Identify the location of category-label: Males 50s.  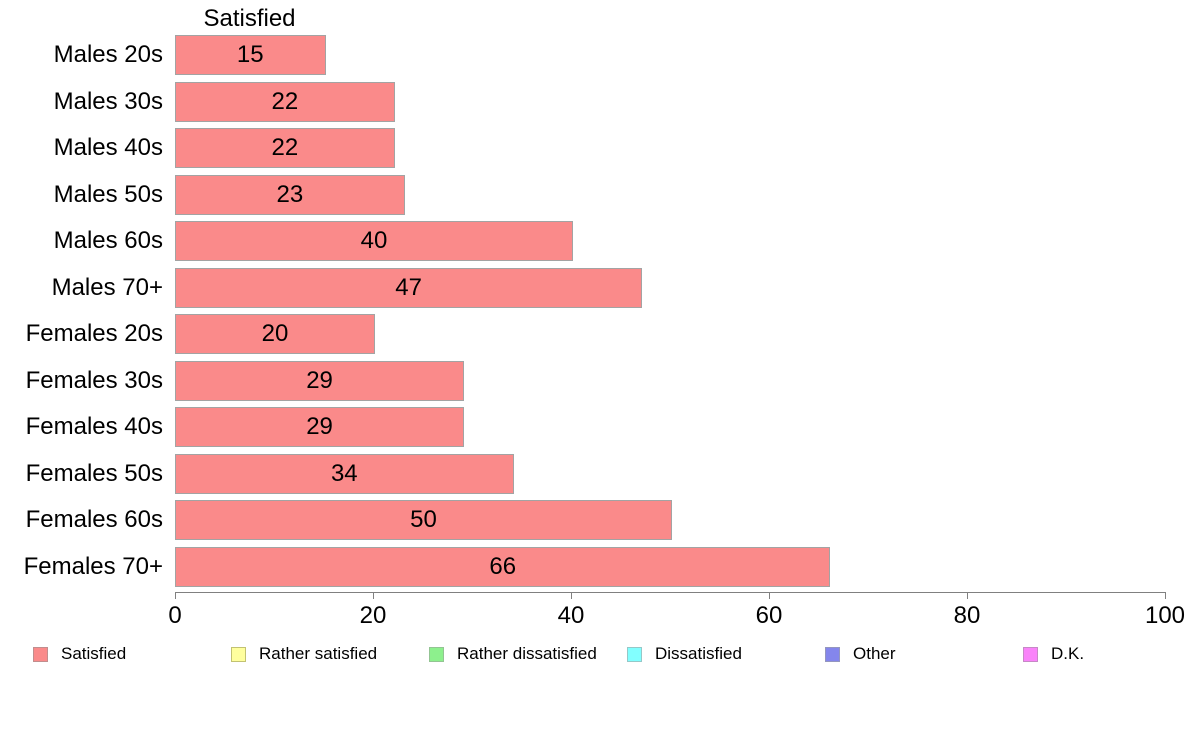
(108, 194).